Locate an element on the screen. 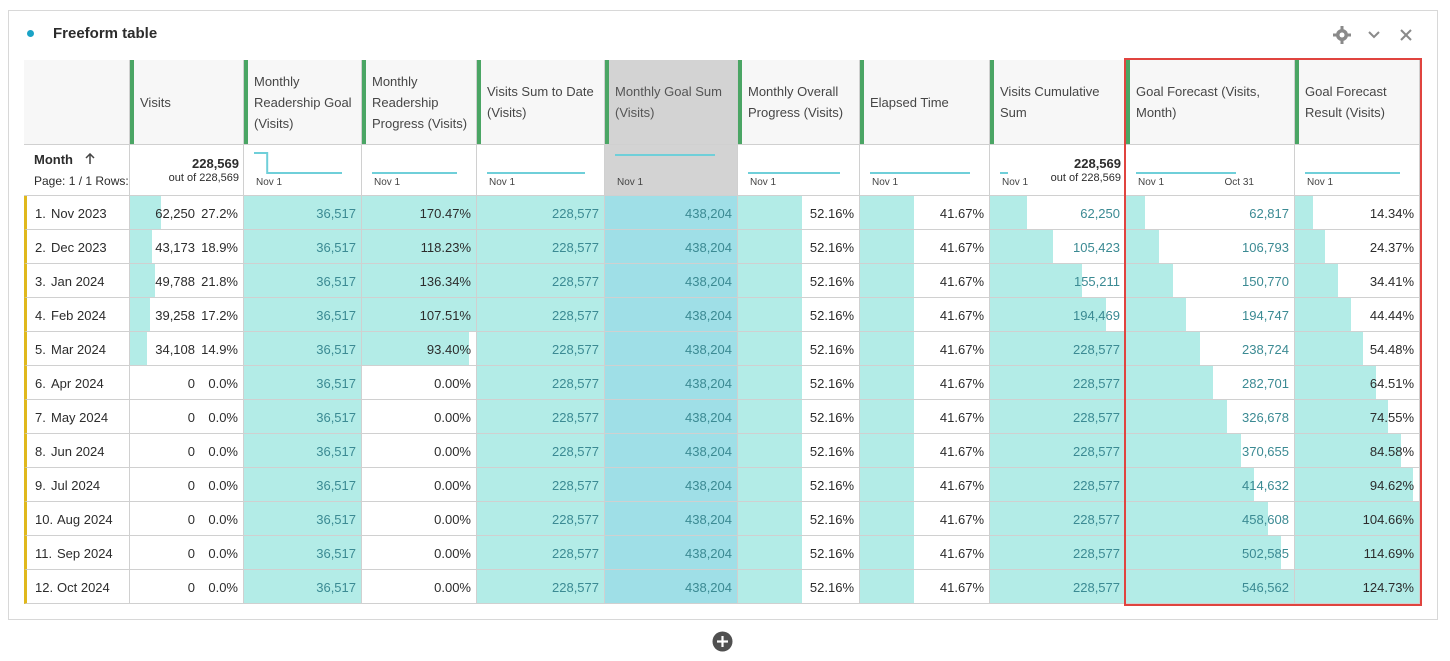  summary-cell: 228,569 out of 228,569 Nov 1 is located at coordinates (1058, 170).